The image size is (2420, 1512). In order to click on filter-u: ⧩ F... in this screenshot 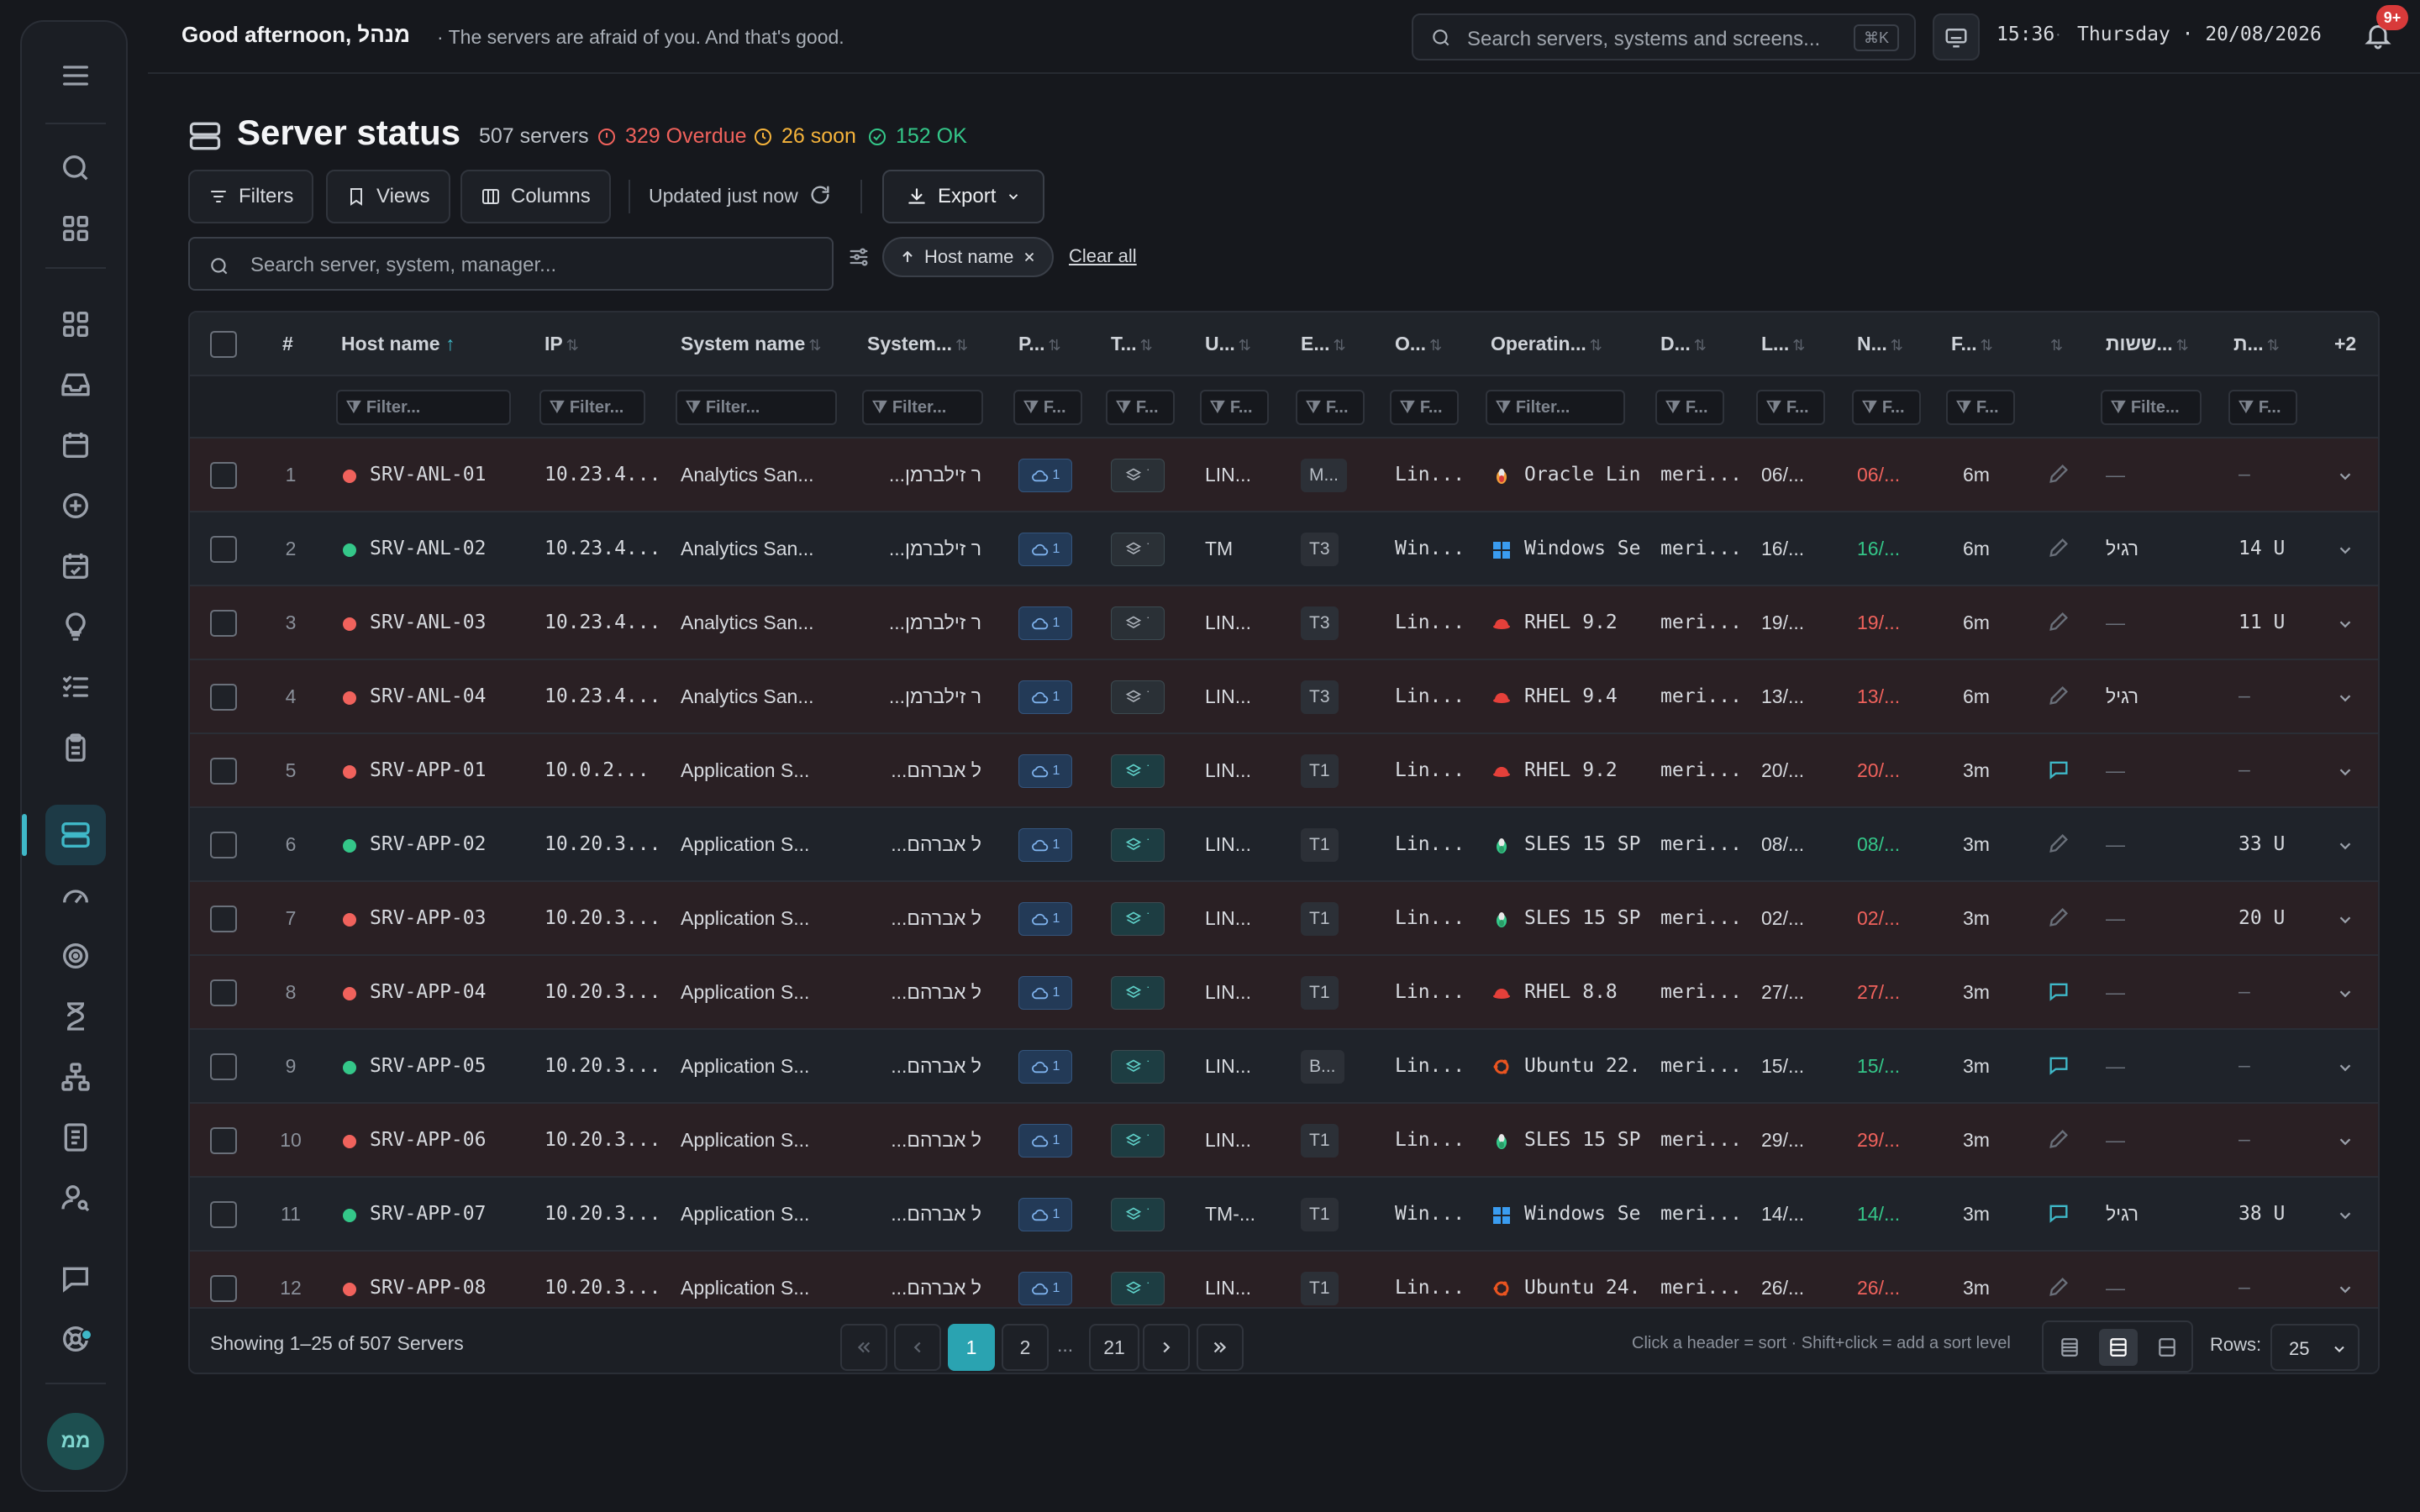, I will do `click(1234, 407)`.